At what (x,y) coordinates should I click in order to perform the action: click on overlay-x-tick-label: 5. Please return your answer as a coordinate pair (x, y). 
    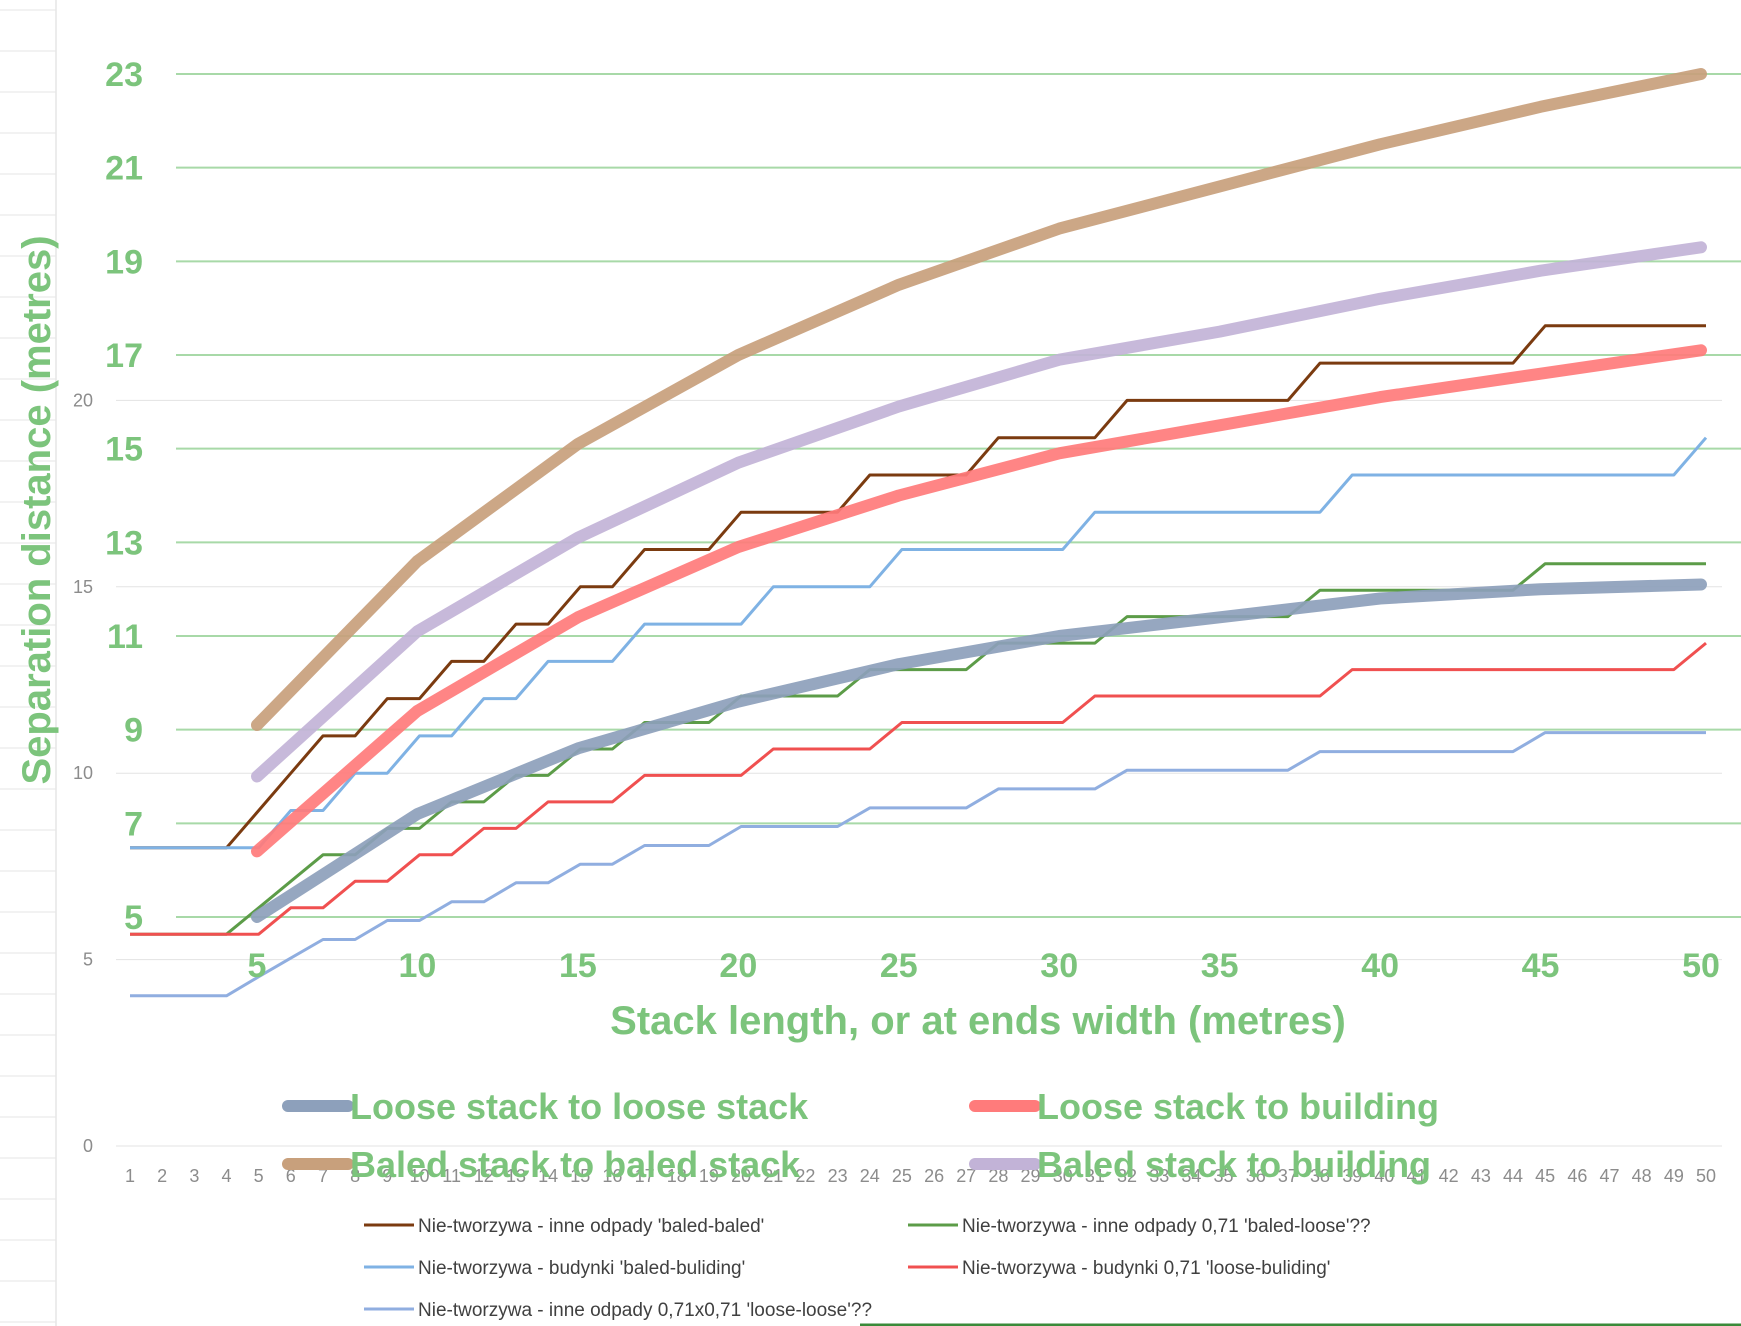
    Looking at the image, I should click on (257, 966).